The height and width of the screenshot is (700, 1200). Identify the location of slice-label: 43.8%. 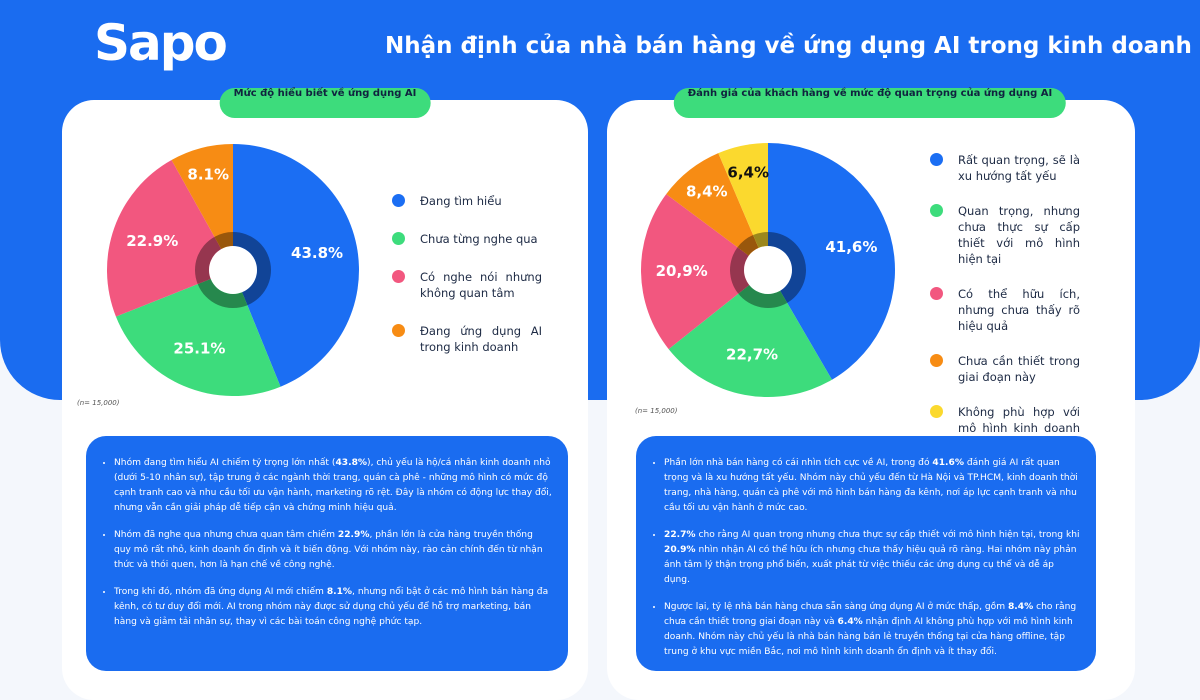
(317, 253).